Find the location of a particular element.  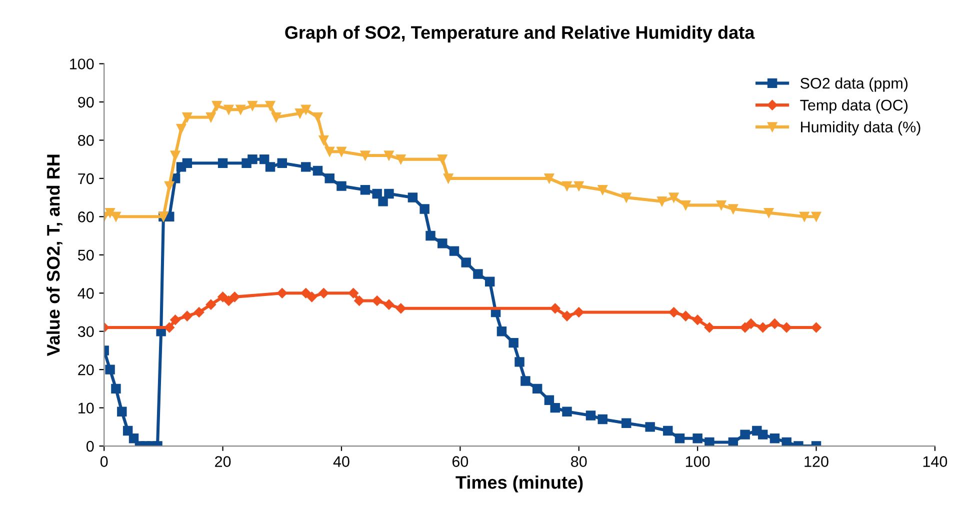

y-tick-label: 80 is located at coordinates (86, 140).